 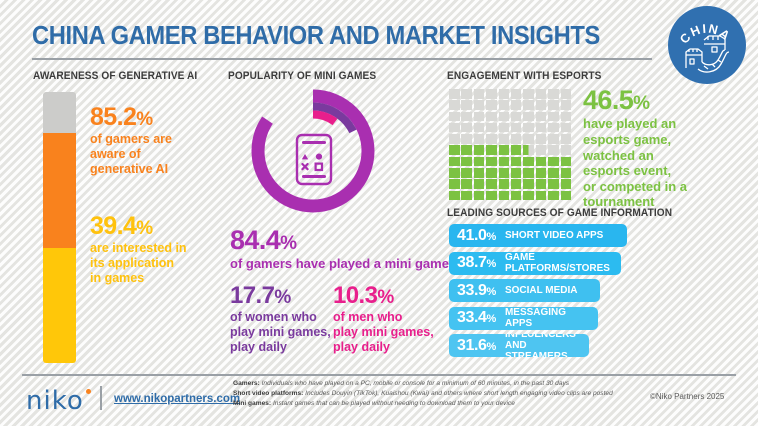 I want to click on bar-segment-interested, so click(x=59, y=305).